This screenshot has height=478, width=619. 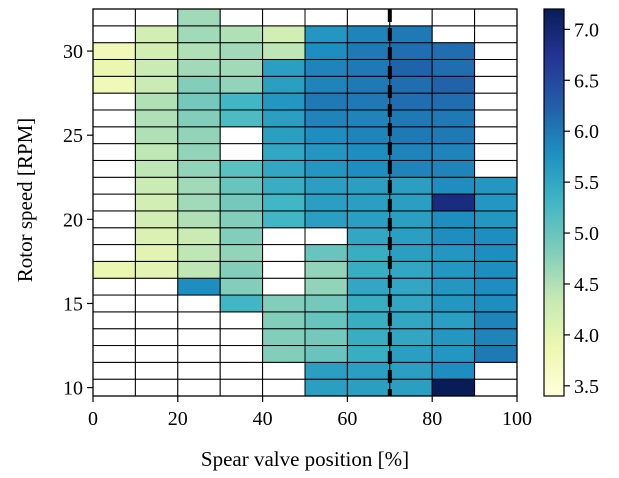 What do you see at coordinates (73, 136) in the screenshot?
I see `y-tick-label: 25` at bounding box center [73, 136].